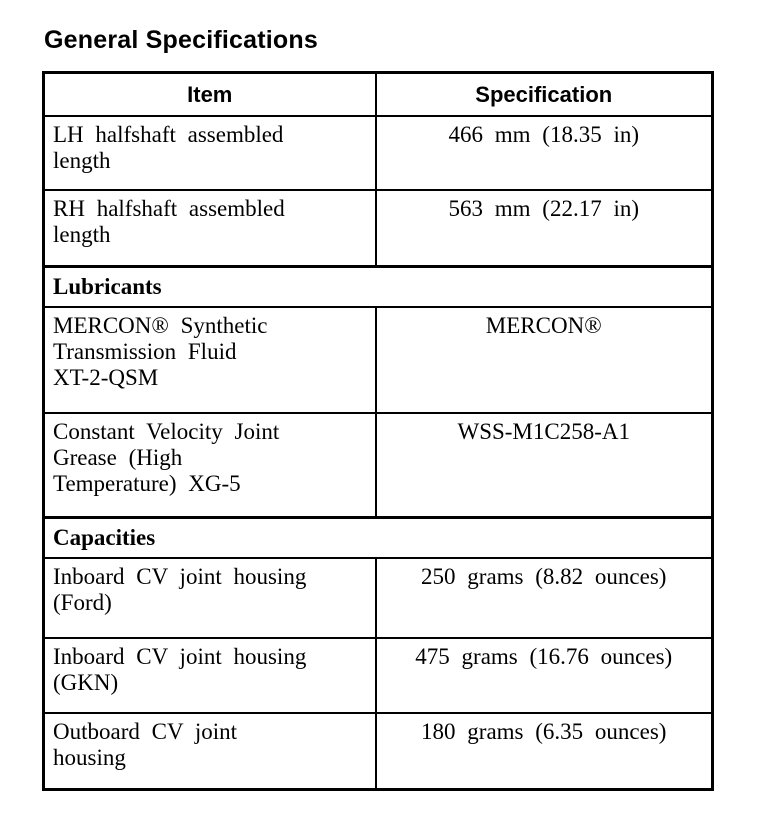 This screenshot has width=768, height=816. I want to click on section-row-capacities: Capacities, so click(378, 537).